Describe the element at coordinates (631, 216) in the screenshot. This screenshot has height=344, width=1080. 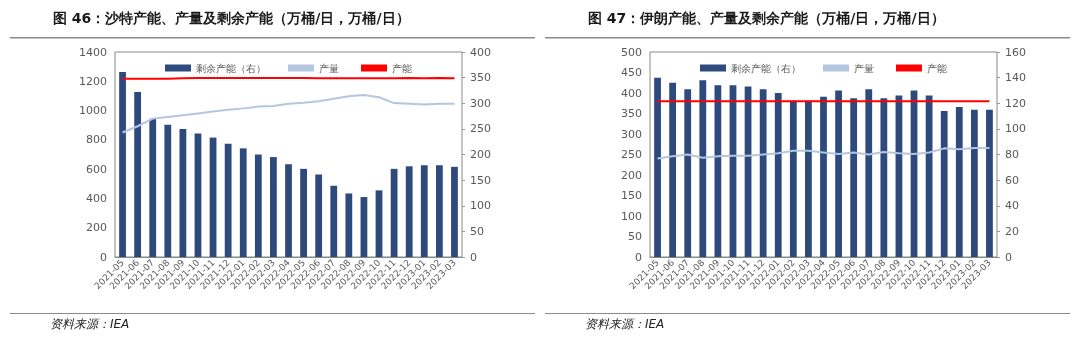
I see `y-tick-label: 100` at that location.